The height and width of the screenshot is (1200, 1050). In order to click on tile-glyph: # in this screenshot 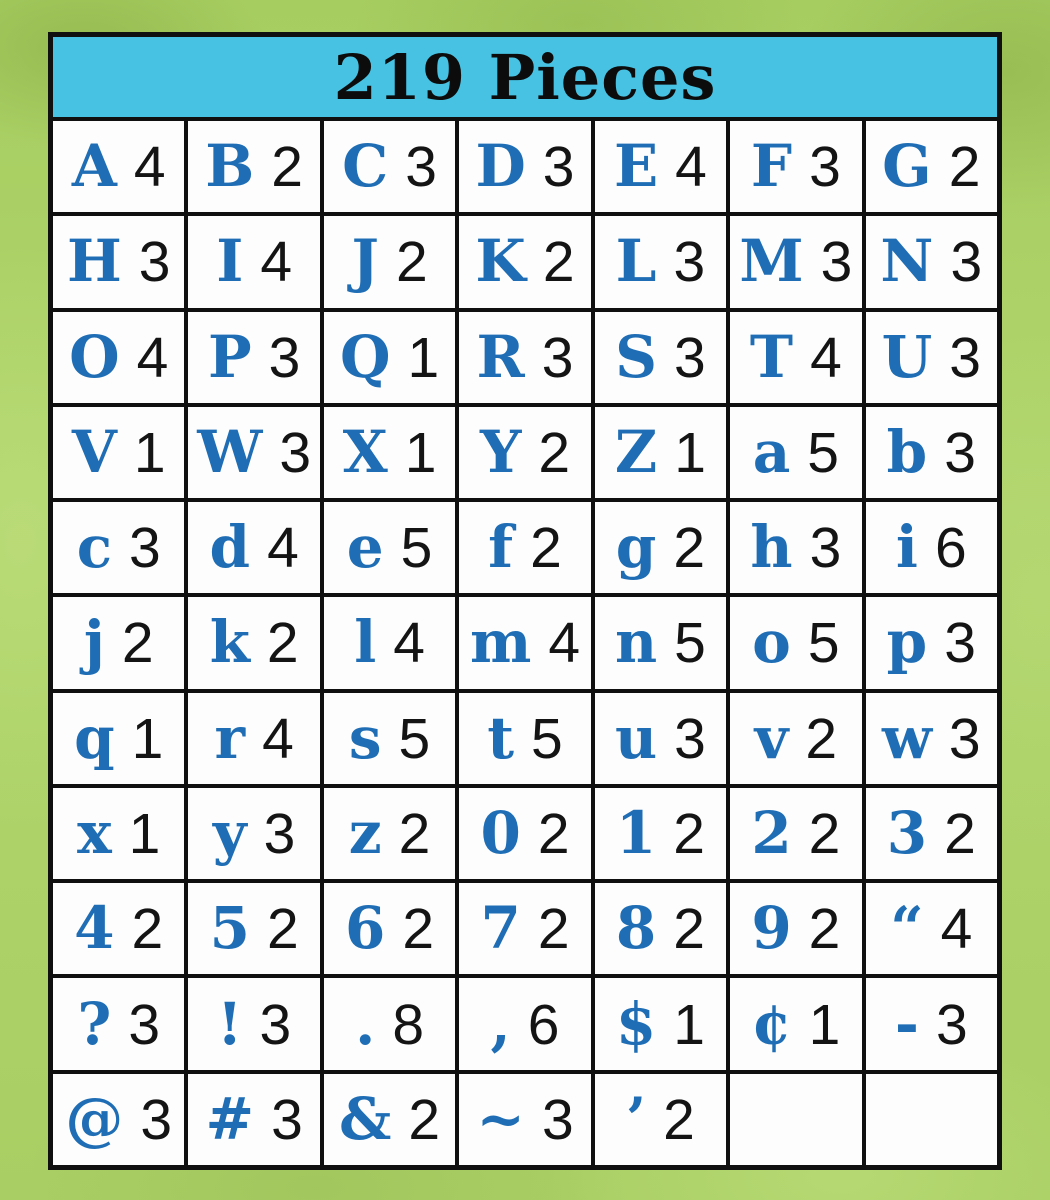, I will do `click(230, 1118)`.